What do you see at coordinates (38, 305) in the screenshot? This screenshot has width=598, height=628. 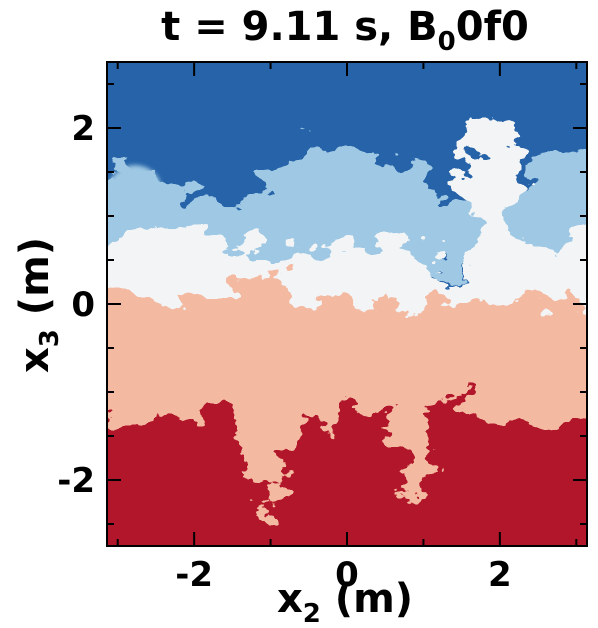 I see `y-axis-label: x3 (m)` at bounding box center [38, 305].